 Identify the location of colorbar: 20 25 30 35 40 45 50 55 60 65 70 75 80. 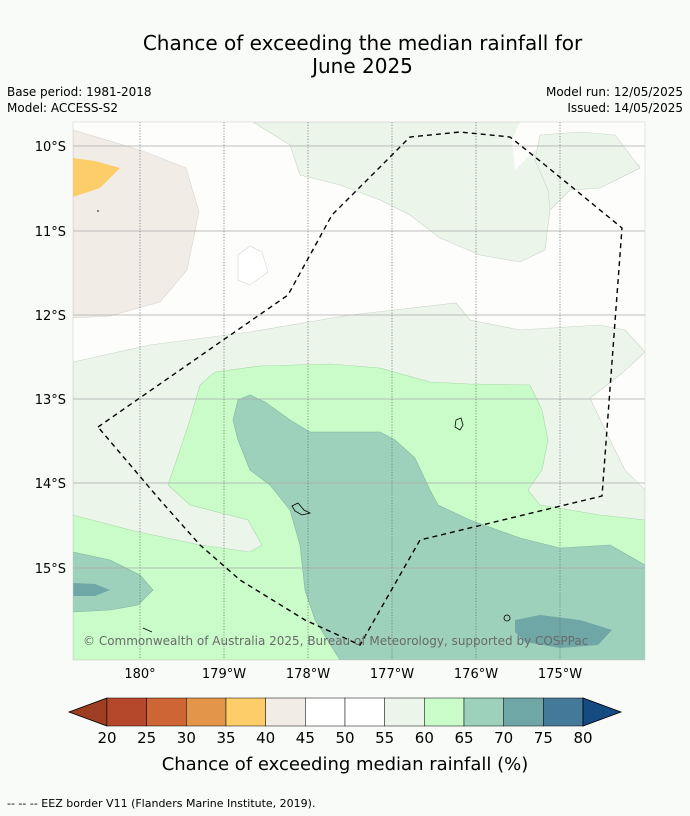
(345, 722).